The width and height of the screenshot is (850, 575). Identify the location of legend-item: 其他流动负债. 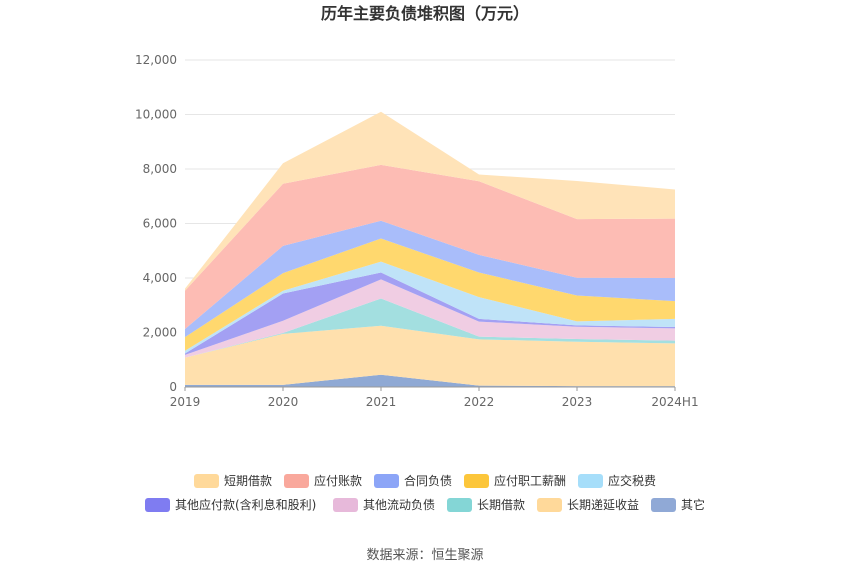
(384, 505).